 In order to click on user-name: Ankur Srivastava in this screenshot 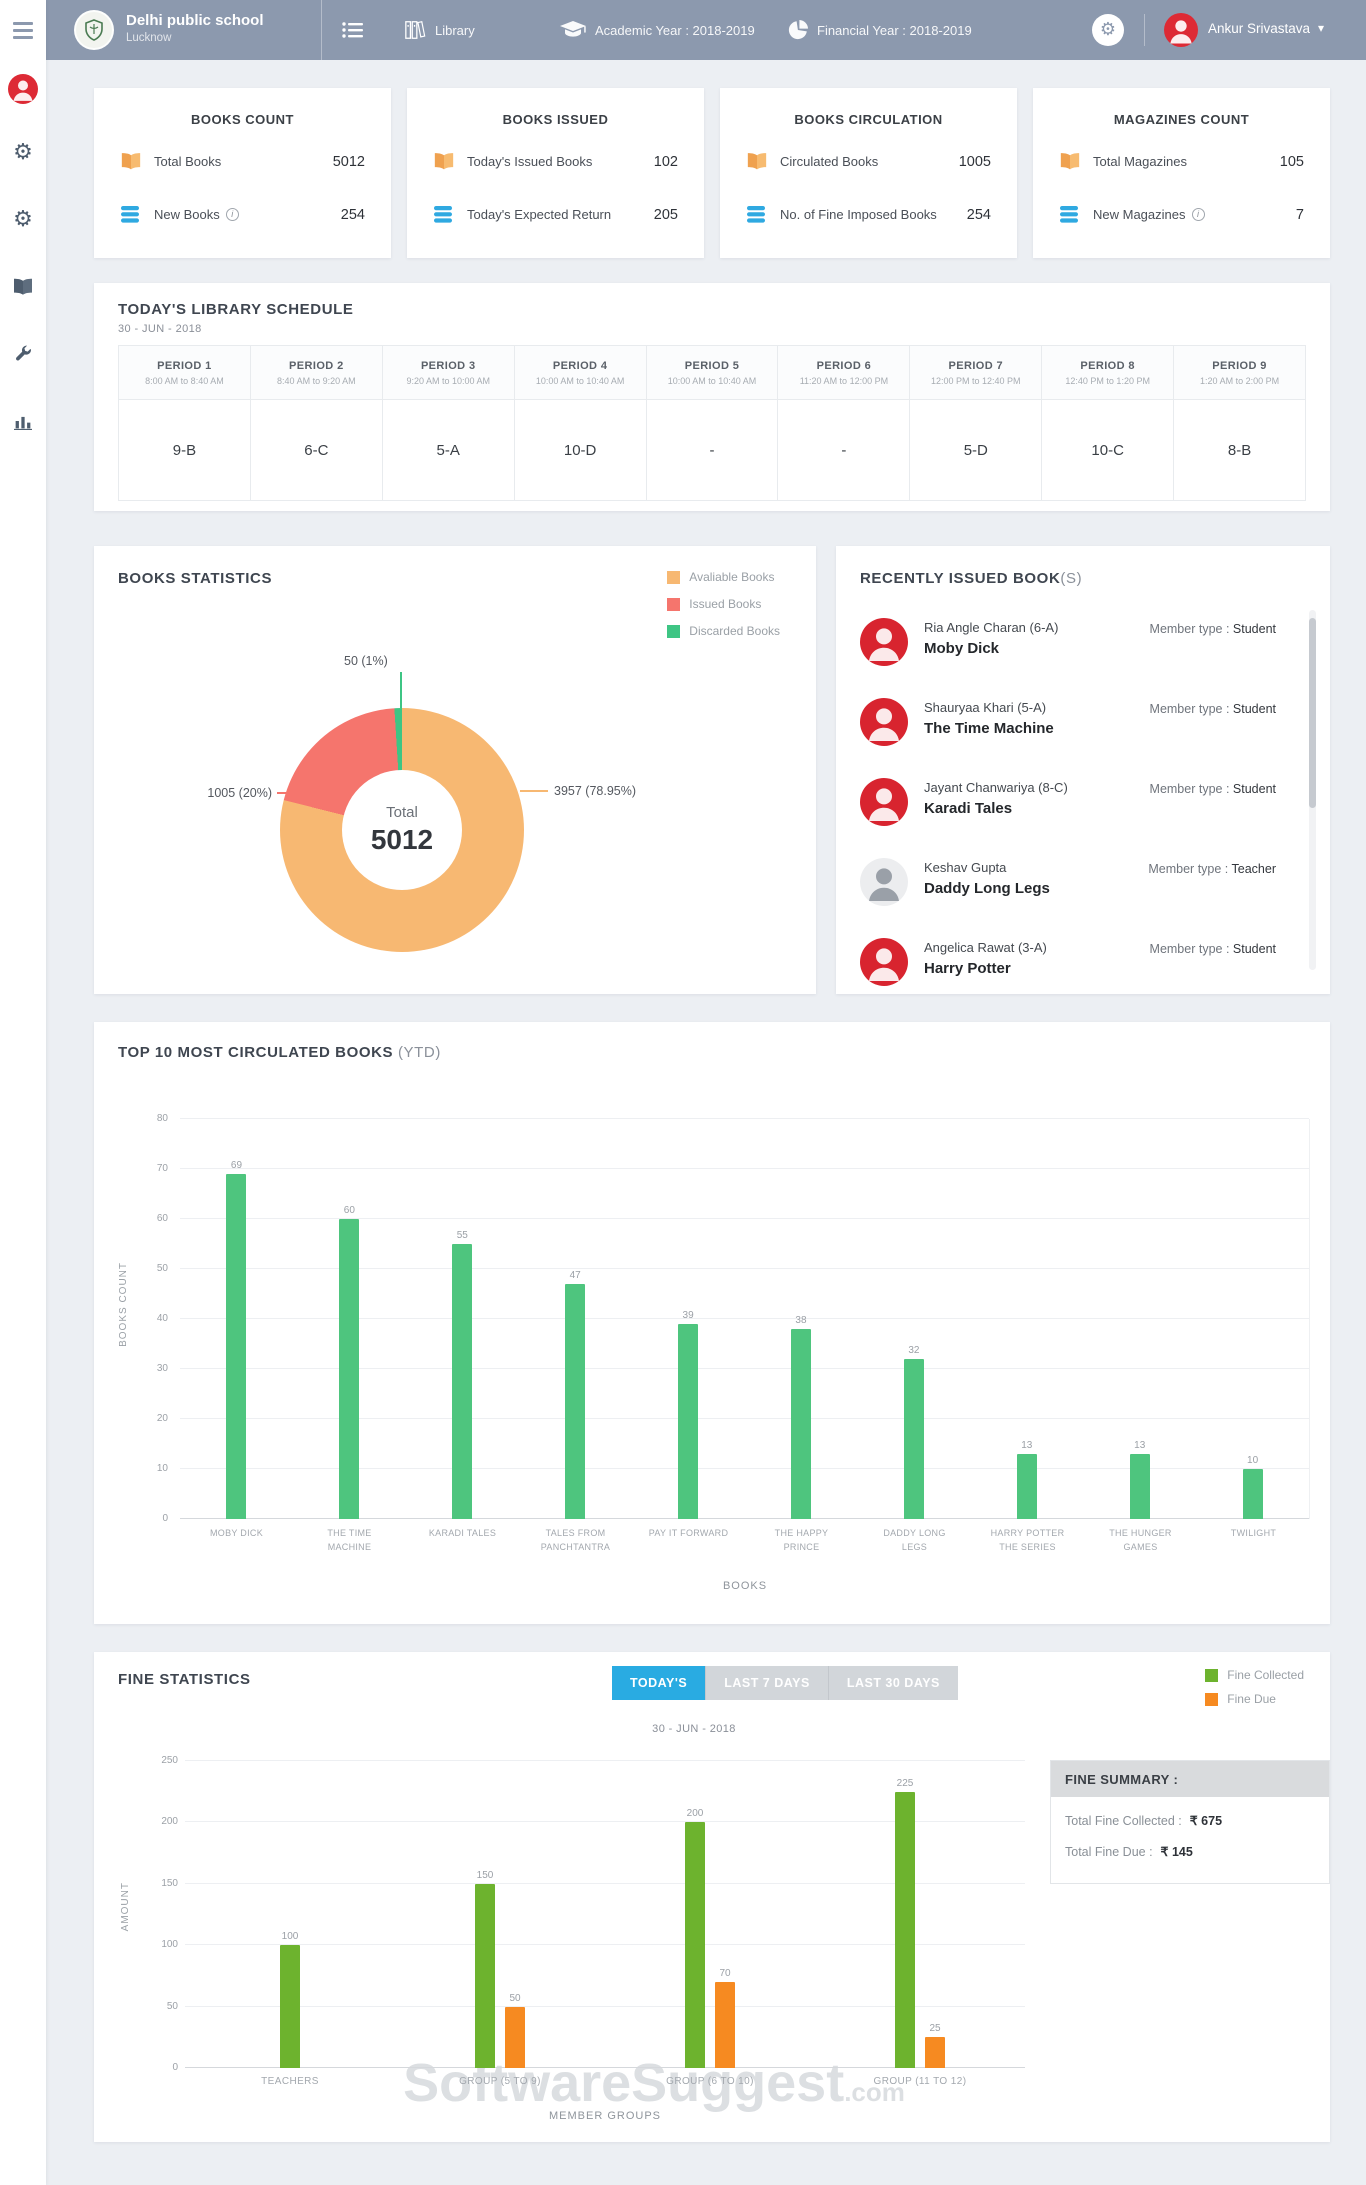, I will do `click(1259, 28)`.